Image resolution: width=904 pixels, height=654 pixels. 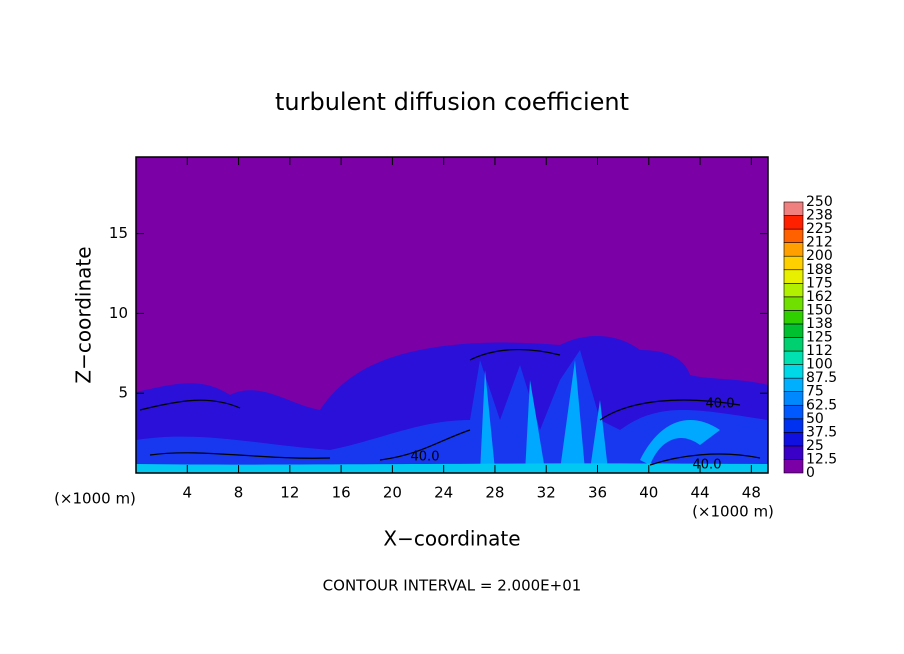 What do you see at coordinates (118, 313) in the screenshot?
I see `y-tick-label: 10` at bounding box center [118, 313].